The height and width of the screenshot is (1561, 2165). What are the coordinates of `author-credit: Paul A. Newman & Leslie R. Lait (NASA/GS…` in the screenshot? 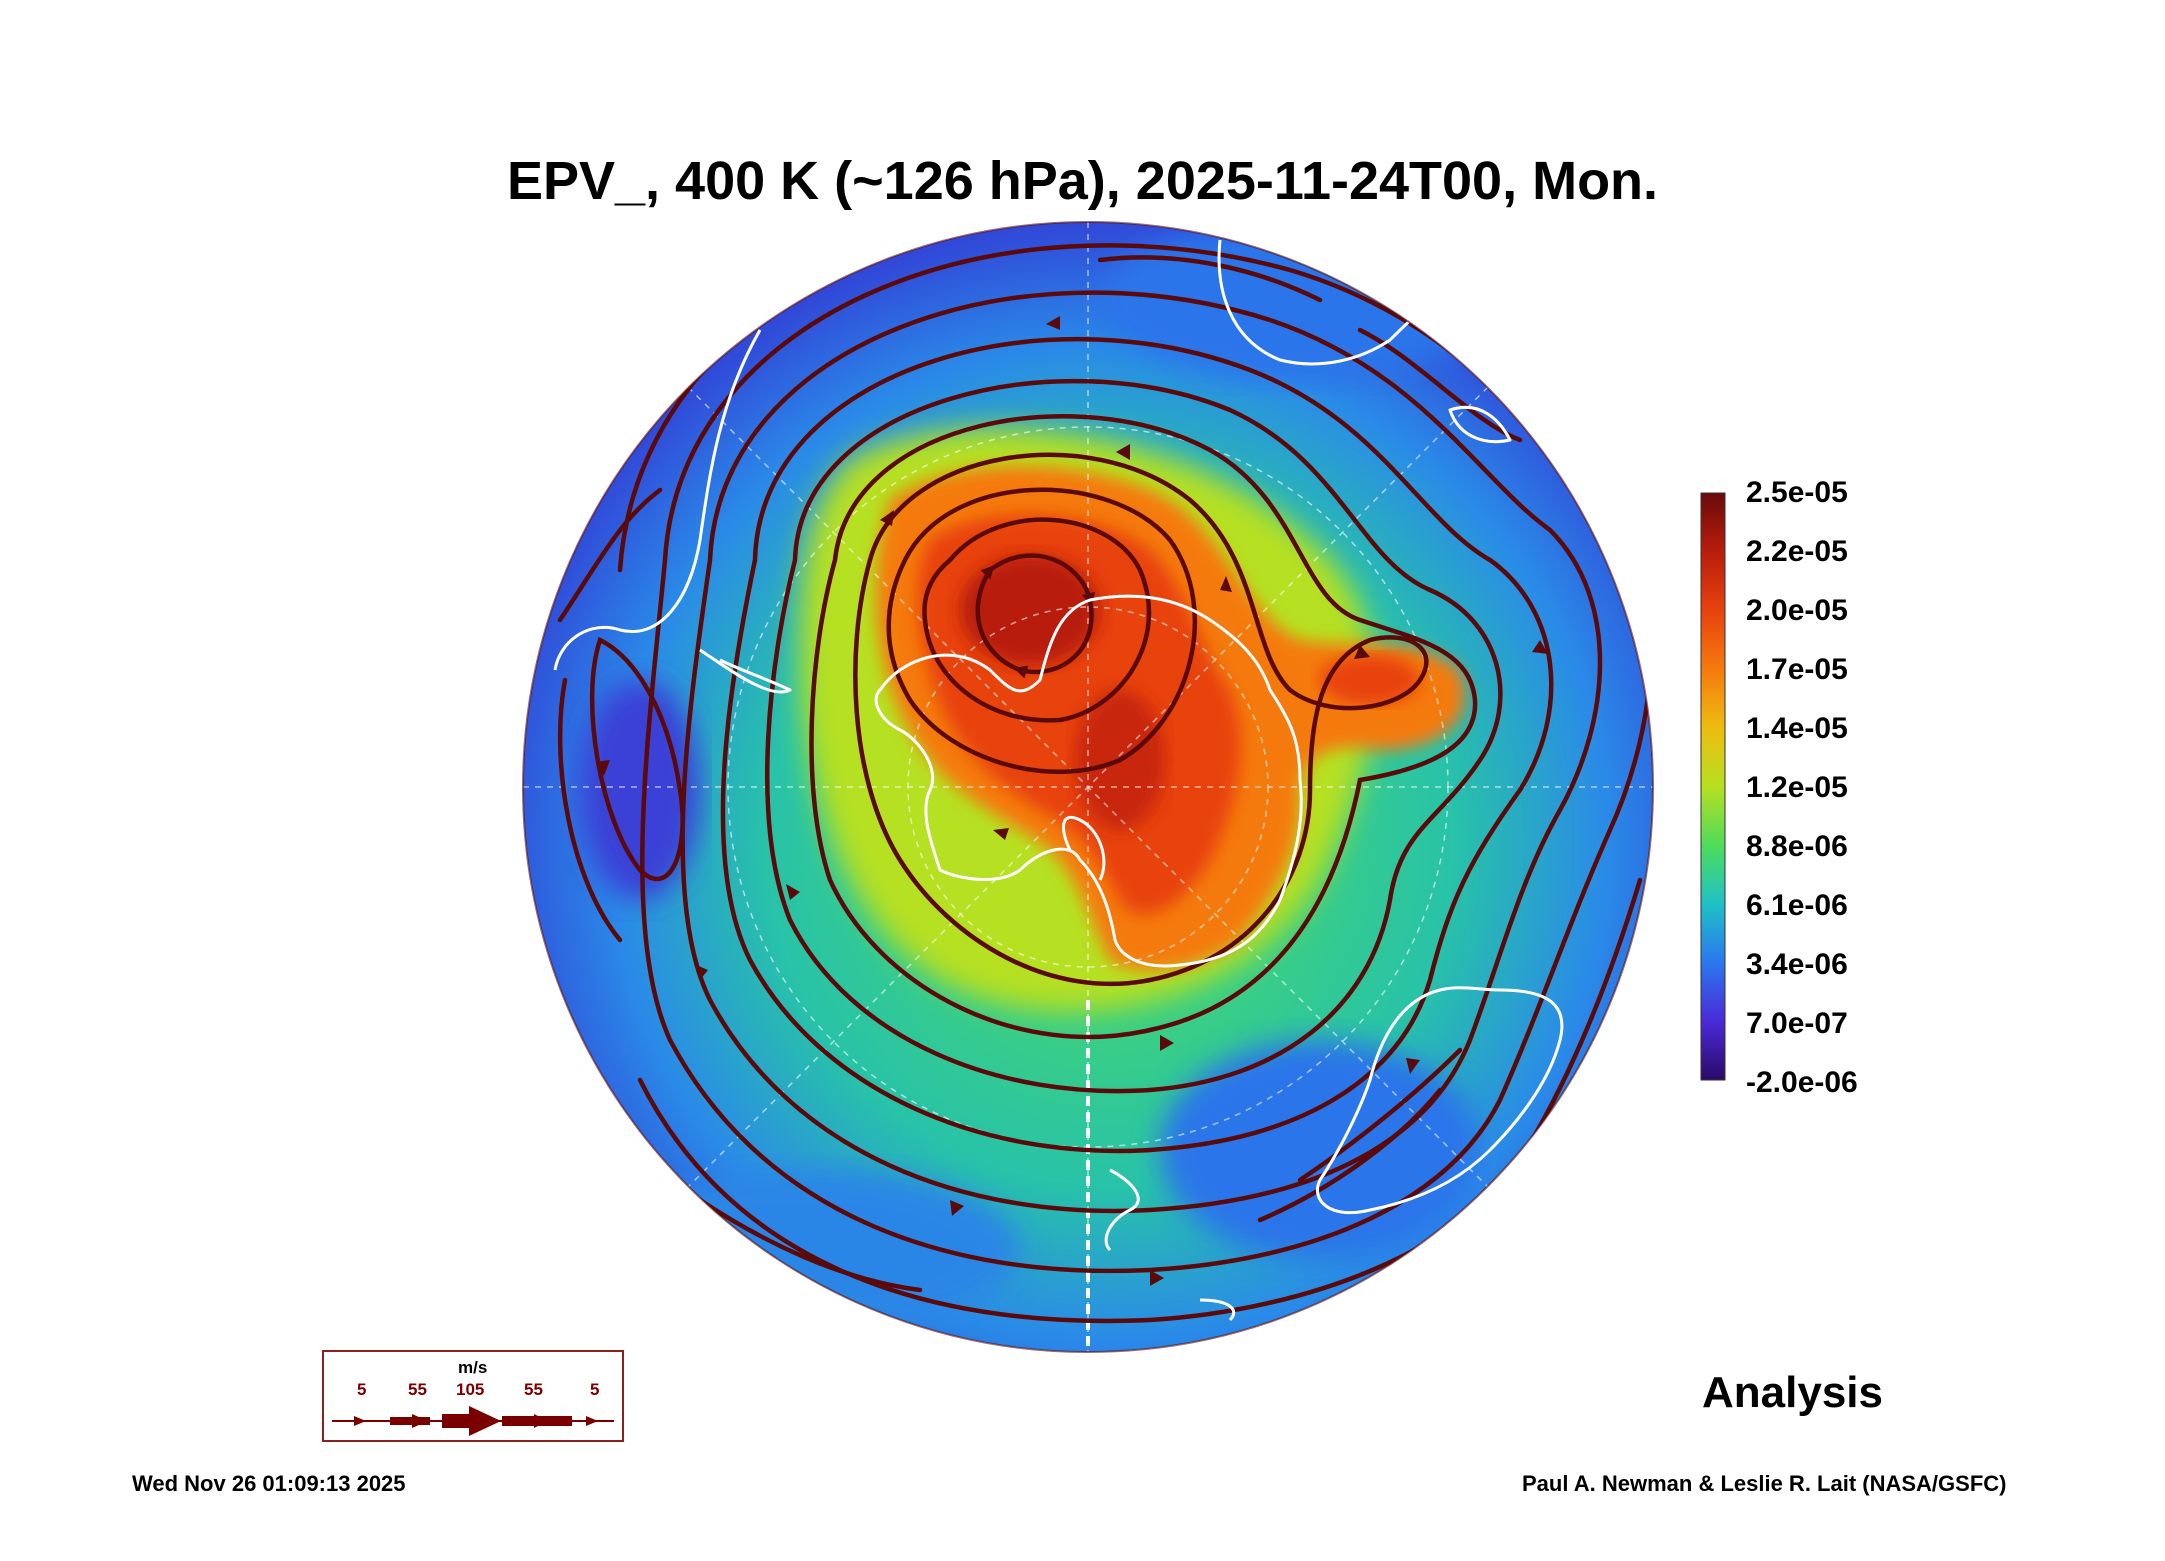 It's located at (1764, 1483).